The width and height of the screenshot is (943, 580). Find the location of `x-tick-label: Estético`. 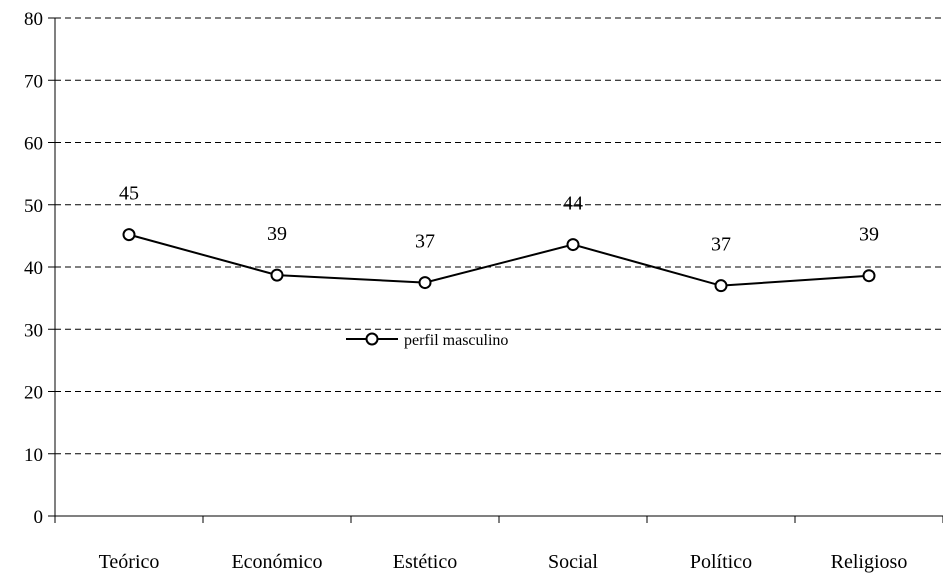

x-tick-label: Estético is located at coordinates (425, 562).